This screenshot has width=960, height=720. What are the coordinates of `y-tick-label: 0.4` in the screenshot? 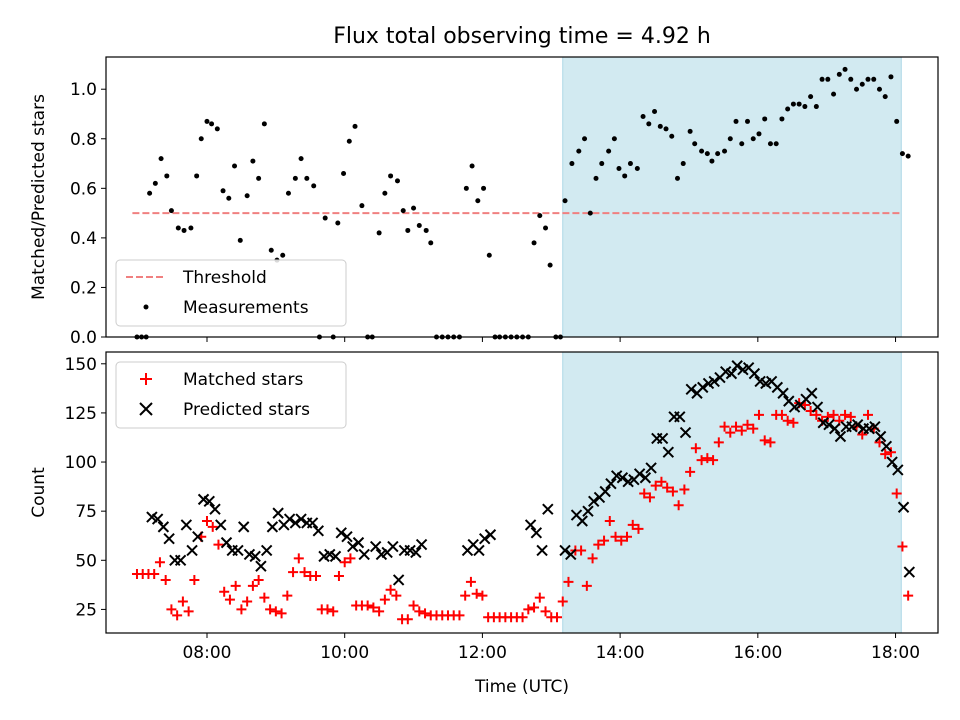 It's located at (83, 239).